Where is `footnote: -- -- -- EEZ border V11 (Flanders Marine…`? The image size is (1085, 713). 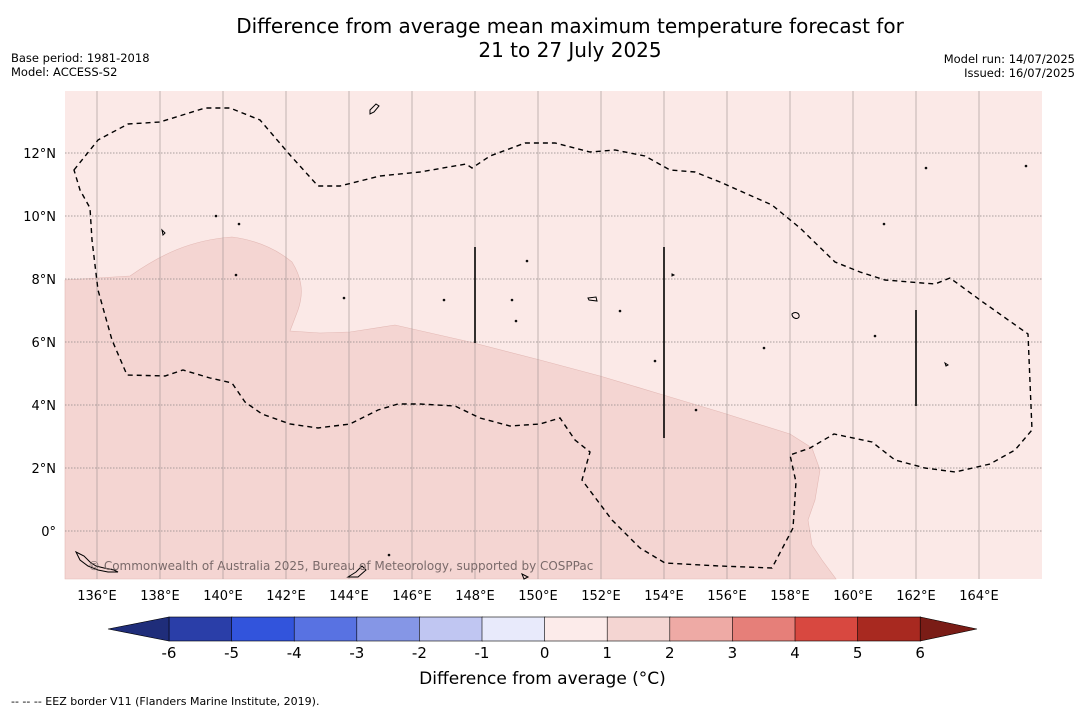
footnote: -- -- -- EEZ border V11 (Flanders Marine… is located at coordinates (165, 701).